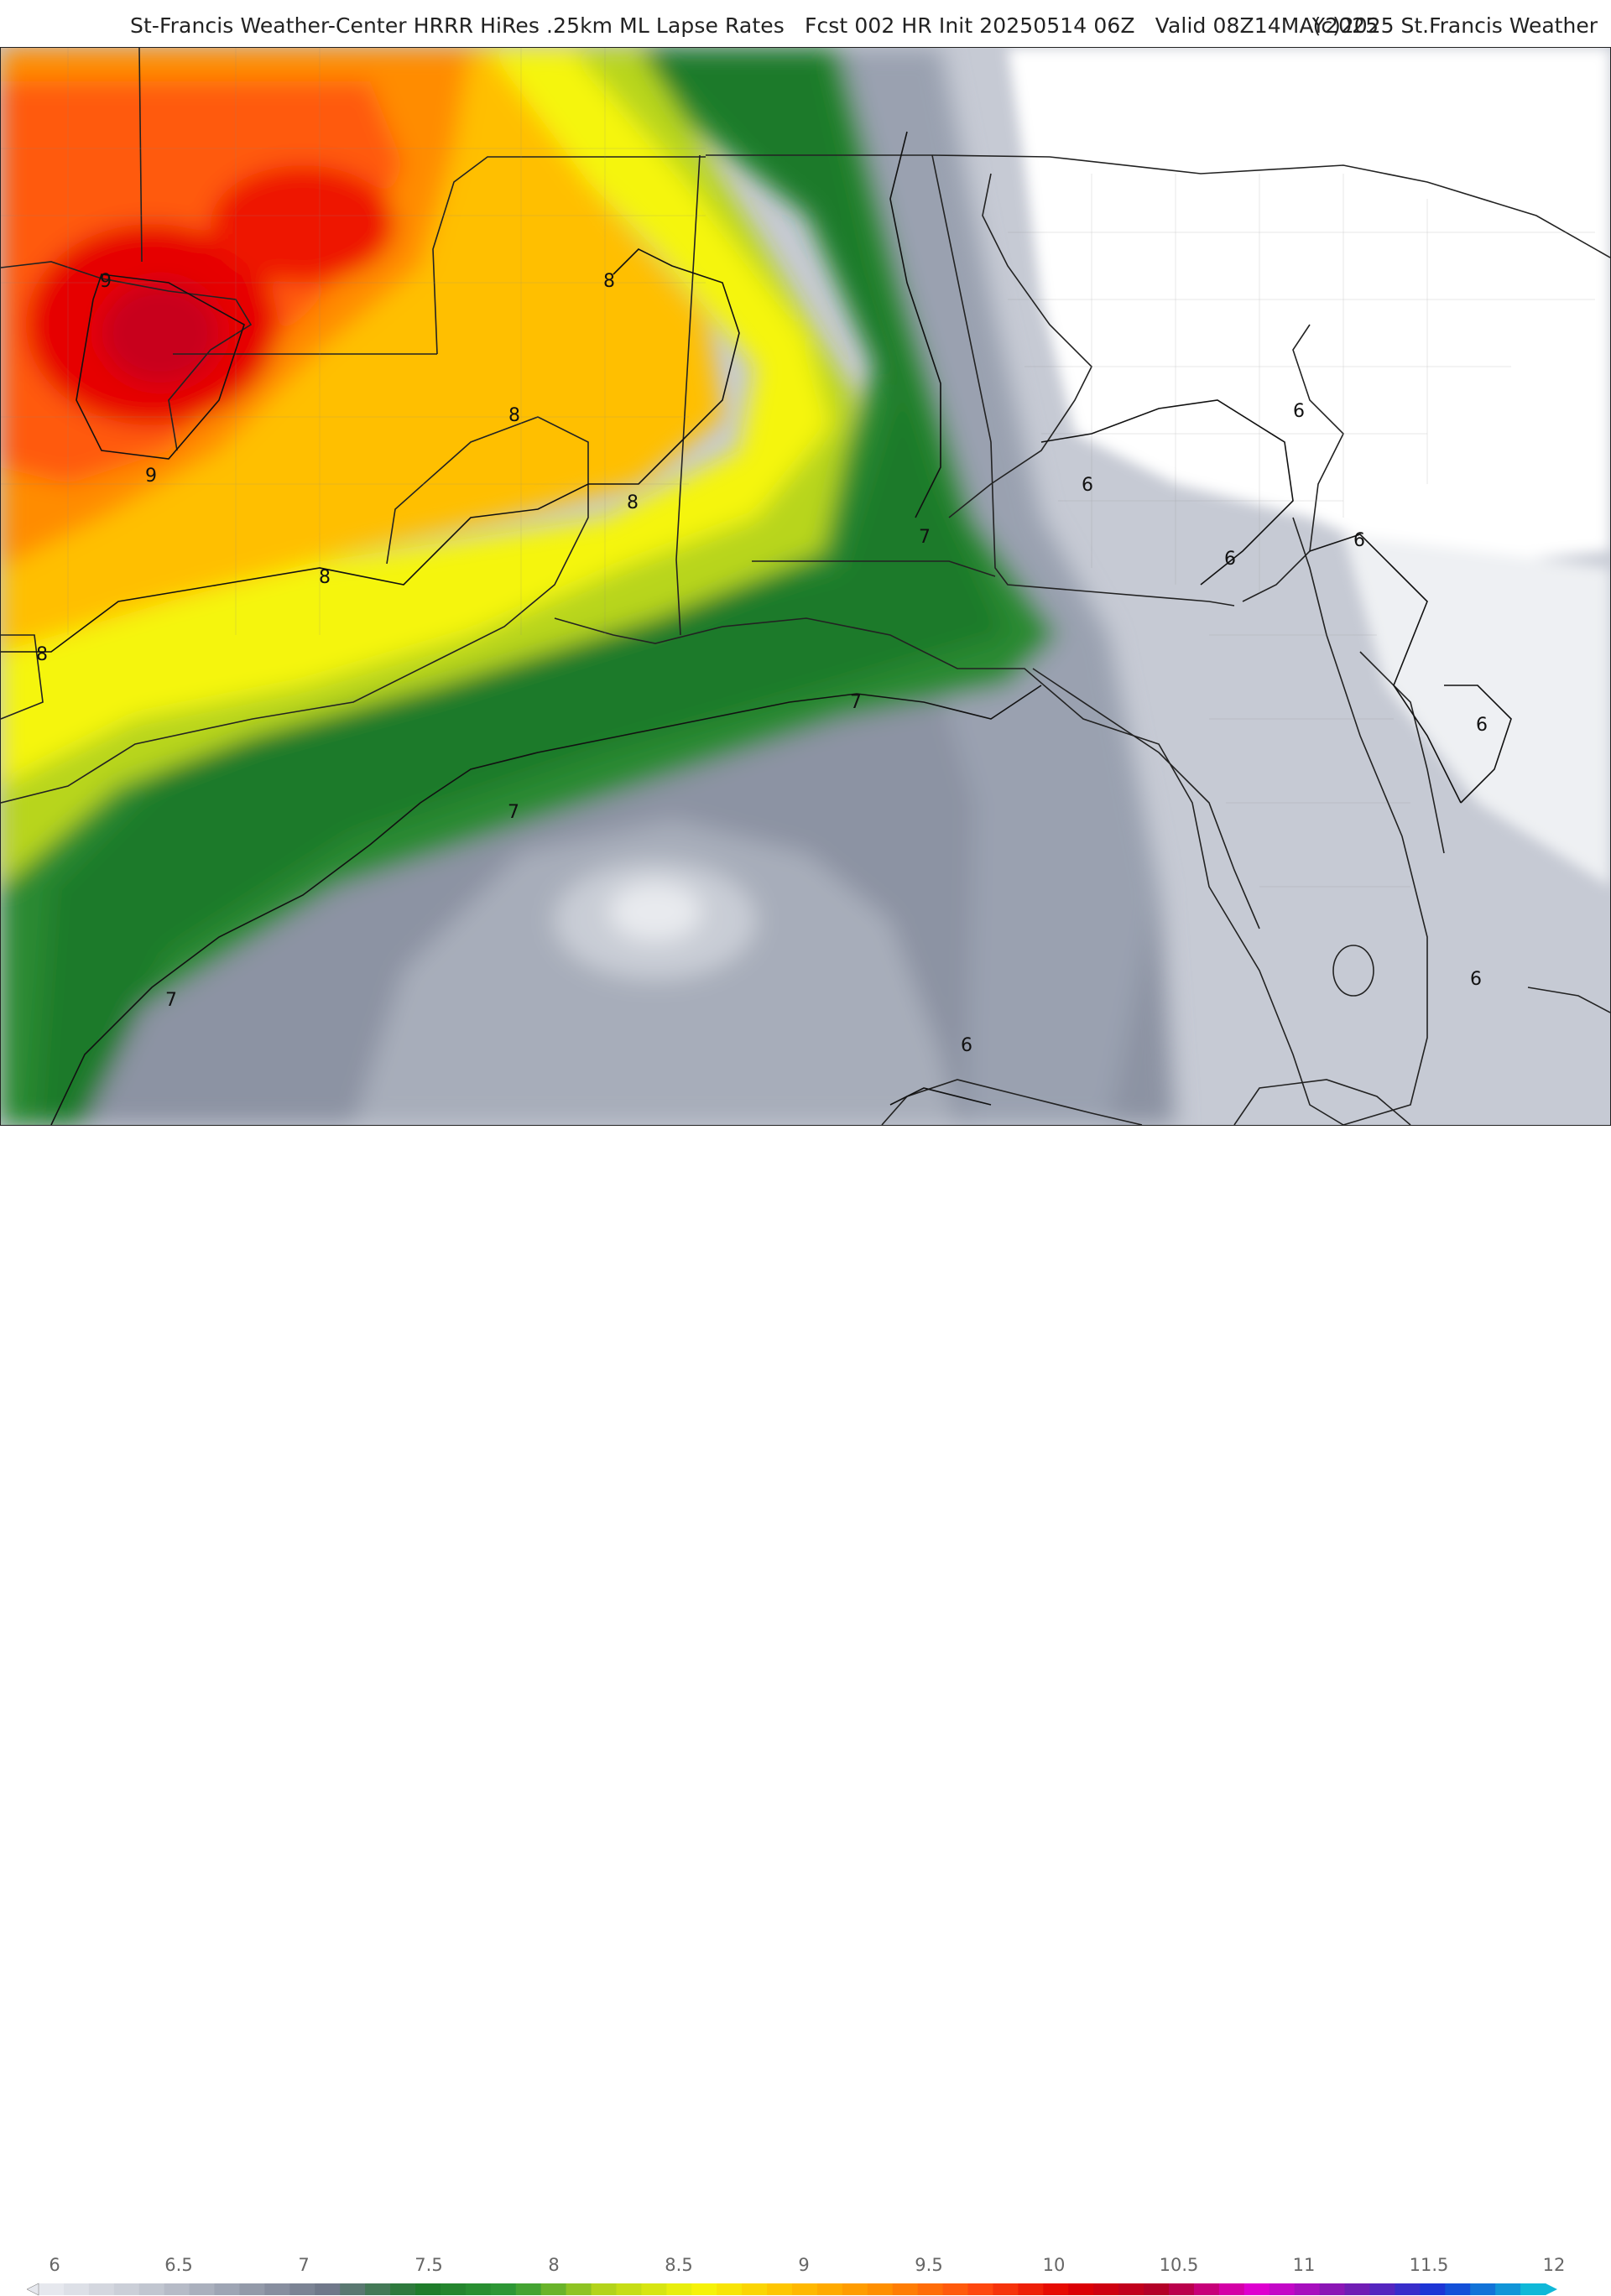 The height and width of the screenshot is (2296, 1611). Describe the element at coordinates (679, 2265) in the screenshot. I see `legend-tick-label: 8.5` at that location.